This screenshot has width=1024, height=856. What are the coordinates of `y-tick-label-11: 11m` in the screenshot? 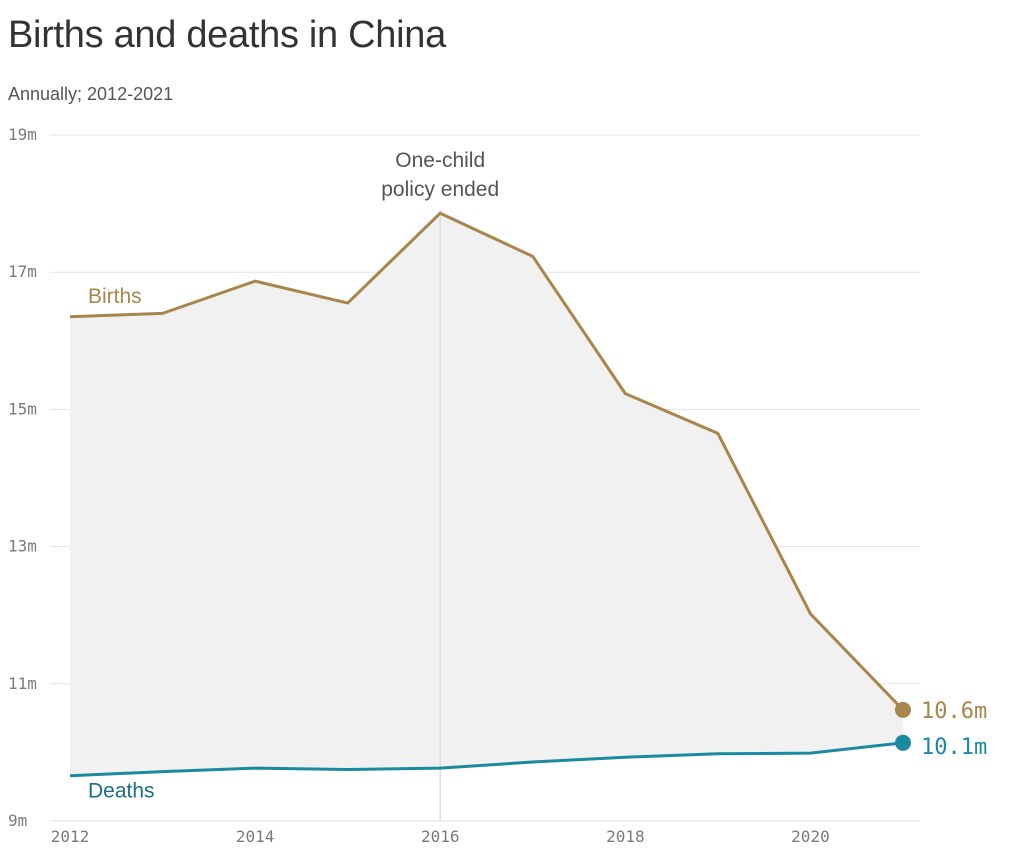 It's located at (22, 683).